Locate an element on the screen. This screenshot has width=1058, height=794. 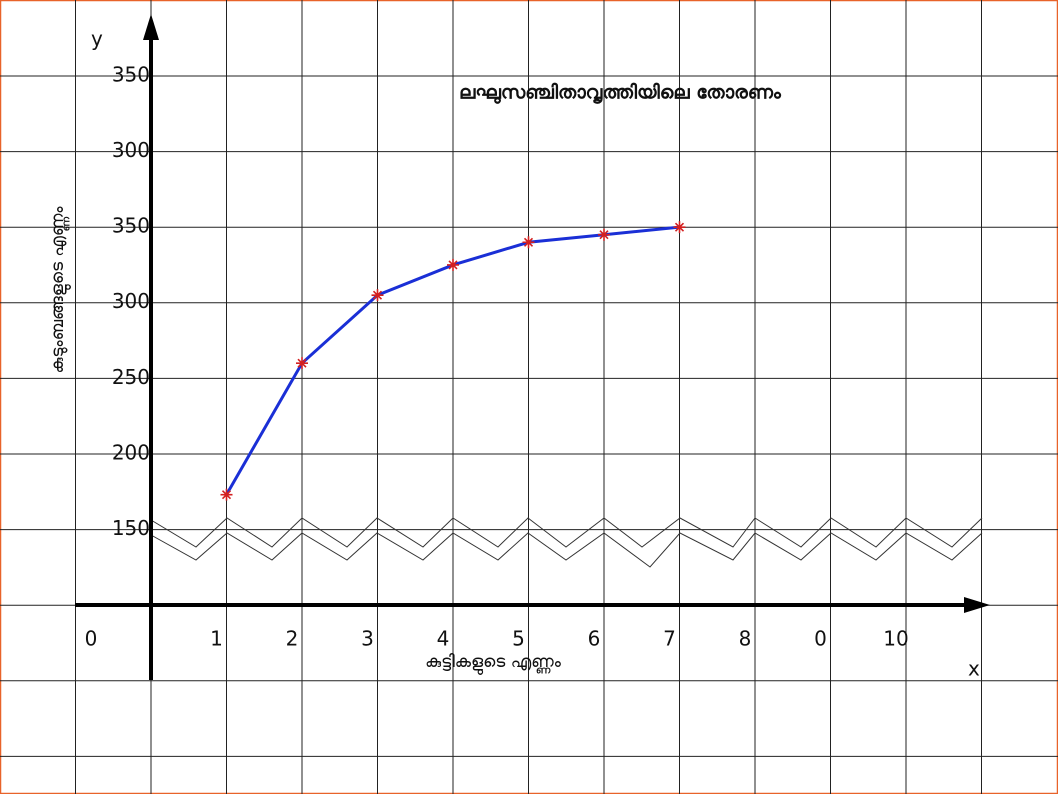
y-tick-label: 150 is located at coordinates (131, 528).